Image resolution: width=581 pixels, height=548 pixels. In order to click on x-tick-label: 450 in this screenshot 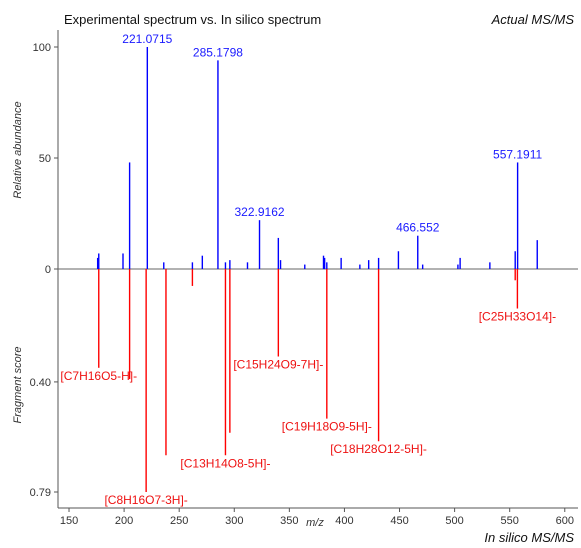, I will do `click(399, 521)`.